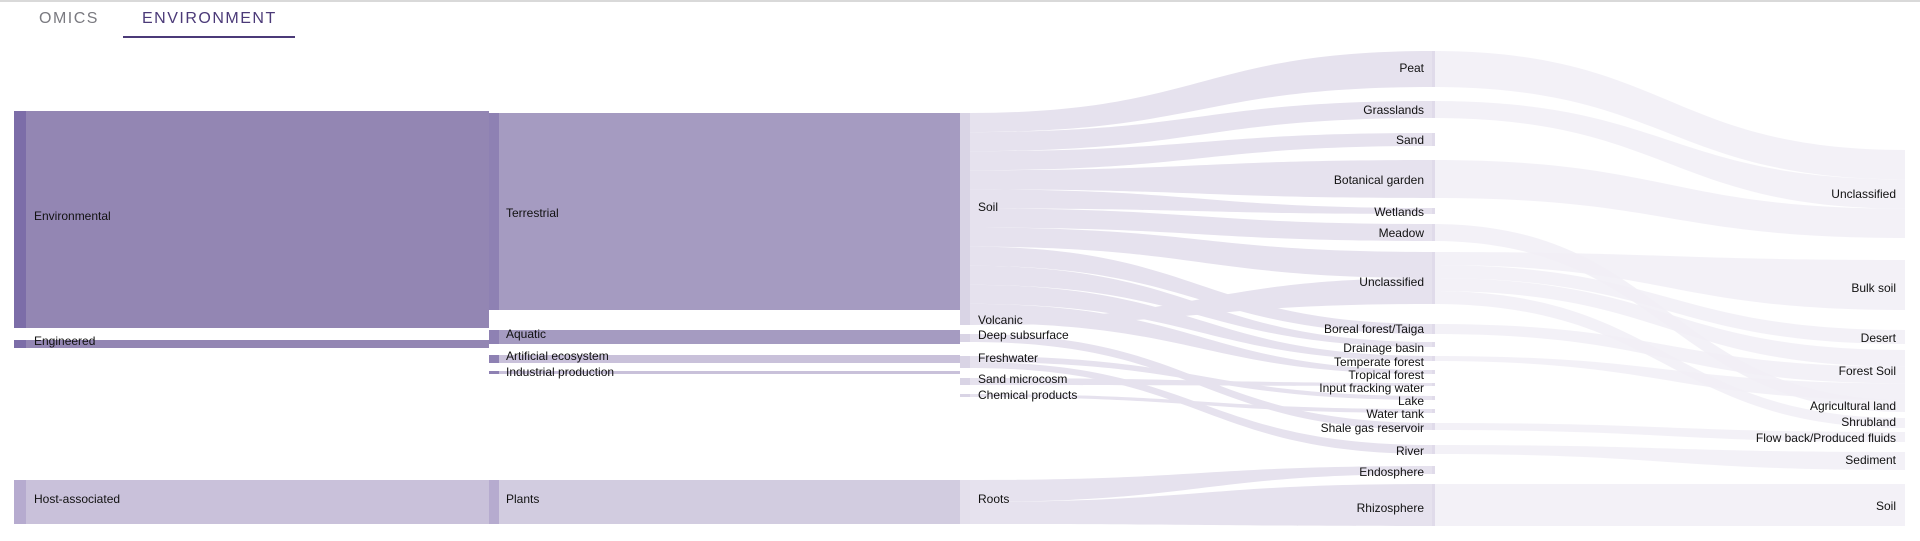 The height and width of the screenshot is (541, 1920). What do you see at coordinates (1826, 438) in the screenshot?
I see `node-label-flow_back: Flow back/Produced fluids` at bounding box center [1826, 438].